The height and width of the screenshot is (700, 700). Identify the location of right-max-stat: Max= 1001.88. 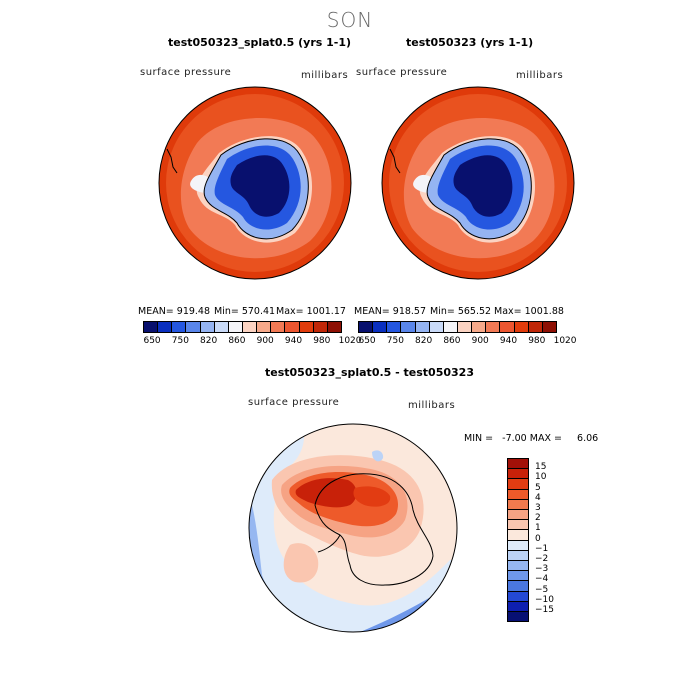
(529, 311).